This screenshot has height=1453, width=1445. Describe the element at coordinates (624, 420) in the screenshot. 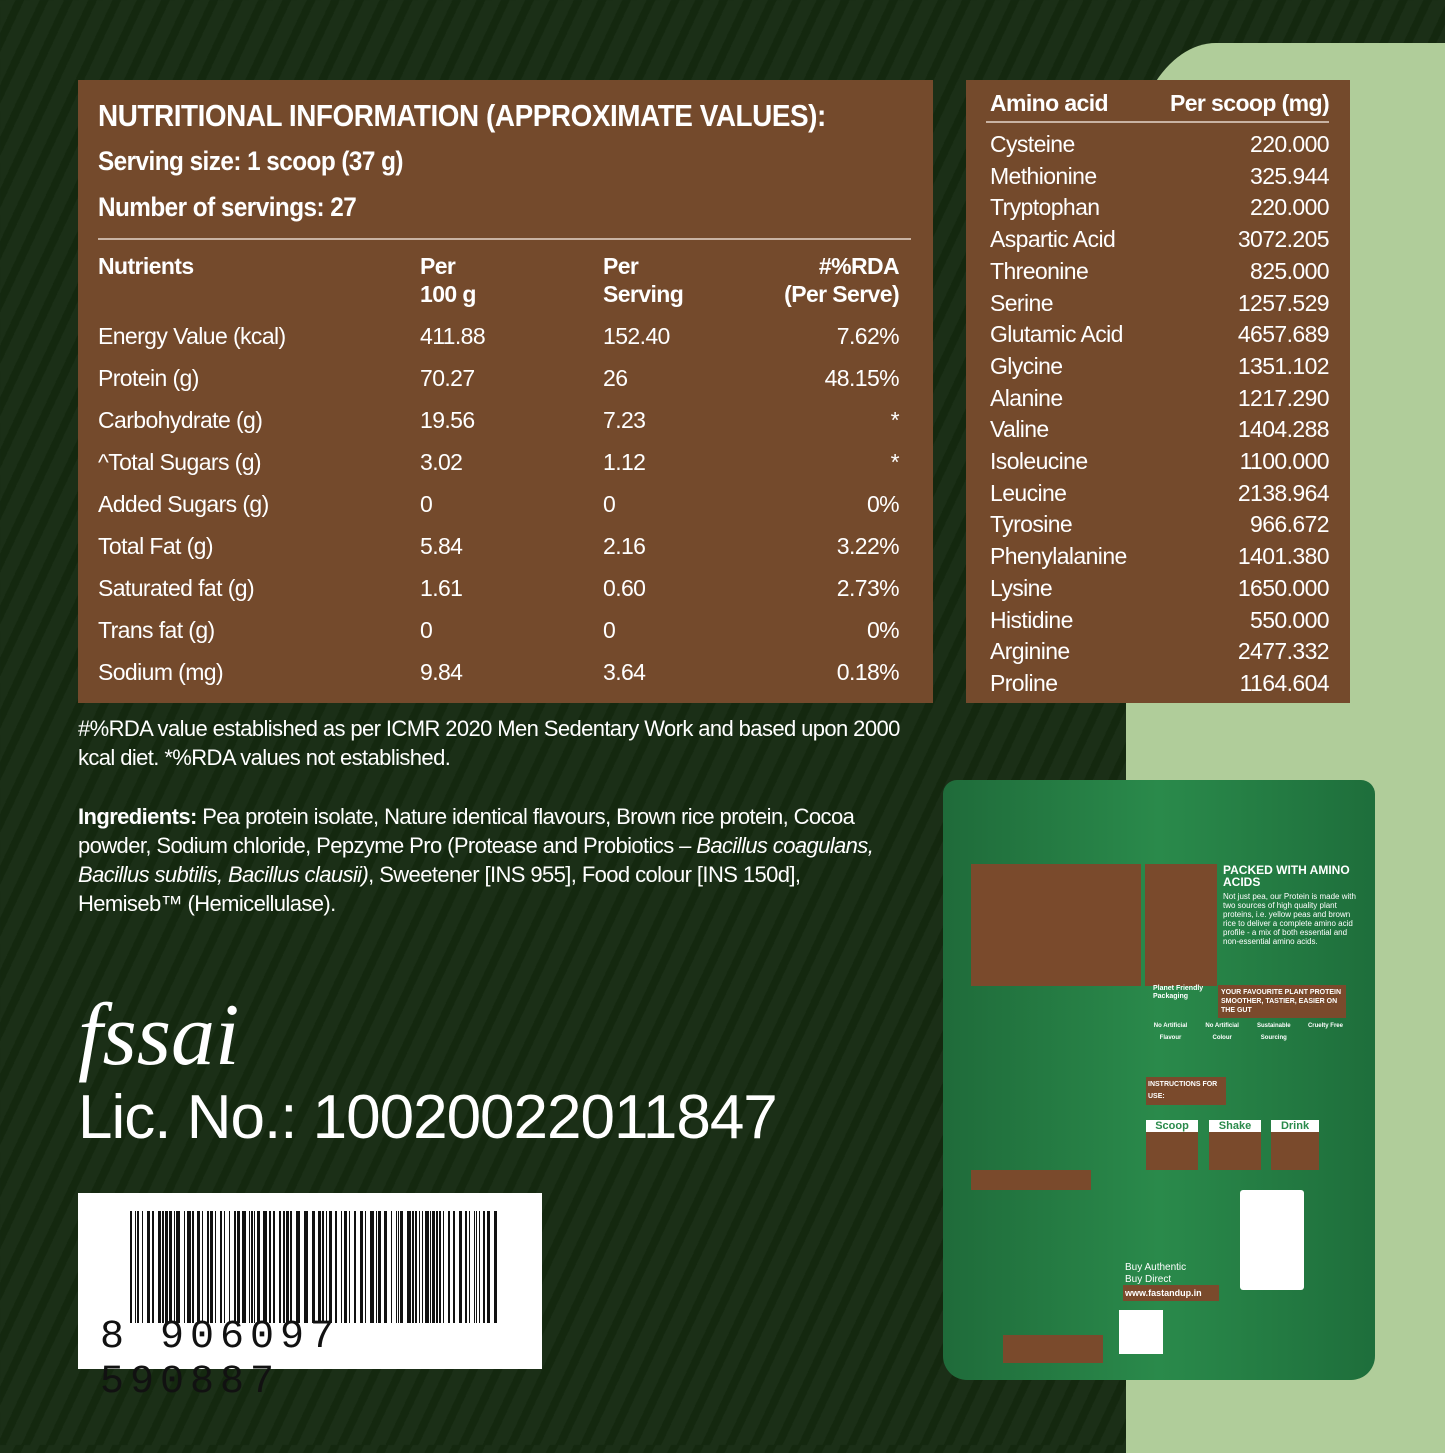

I see `nutrition-cell: 7.23` at that location.